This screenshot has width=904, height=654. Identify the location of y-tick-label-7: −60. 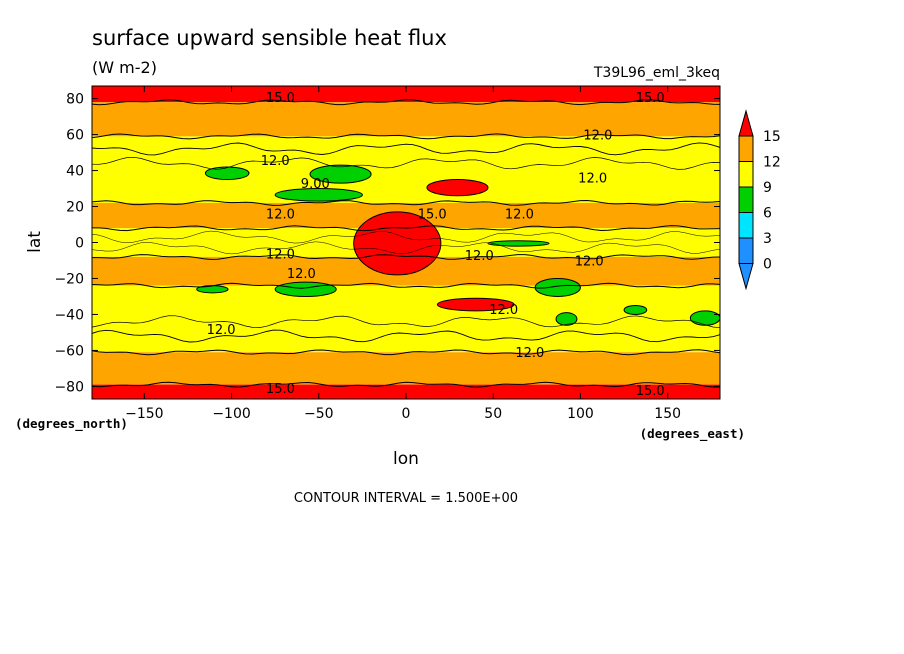
(69, 351).